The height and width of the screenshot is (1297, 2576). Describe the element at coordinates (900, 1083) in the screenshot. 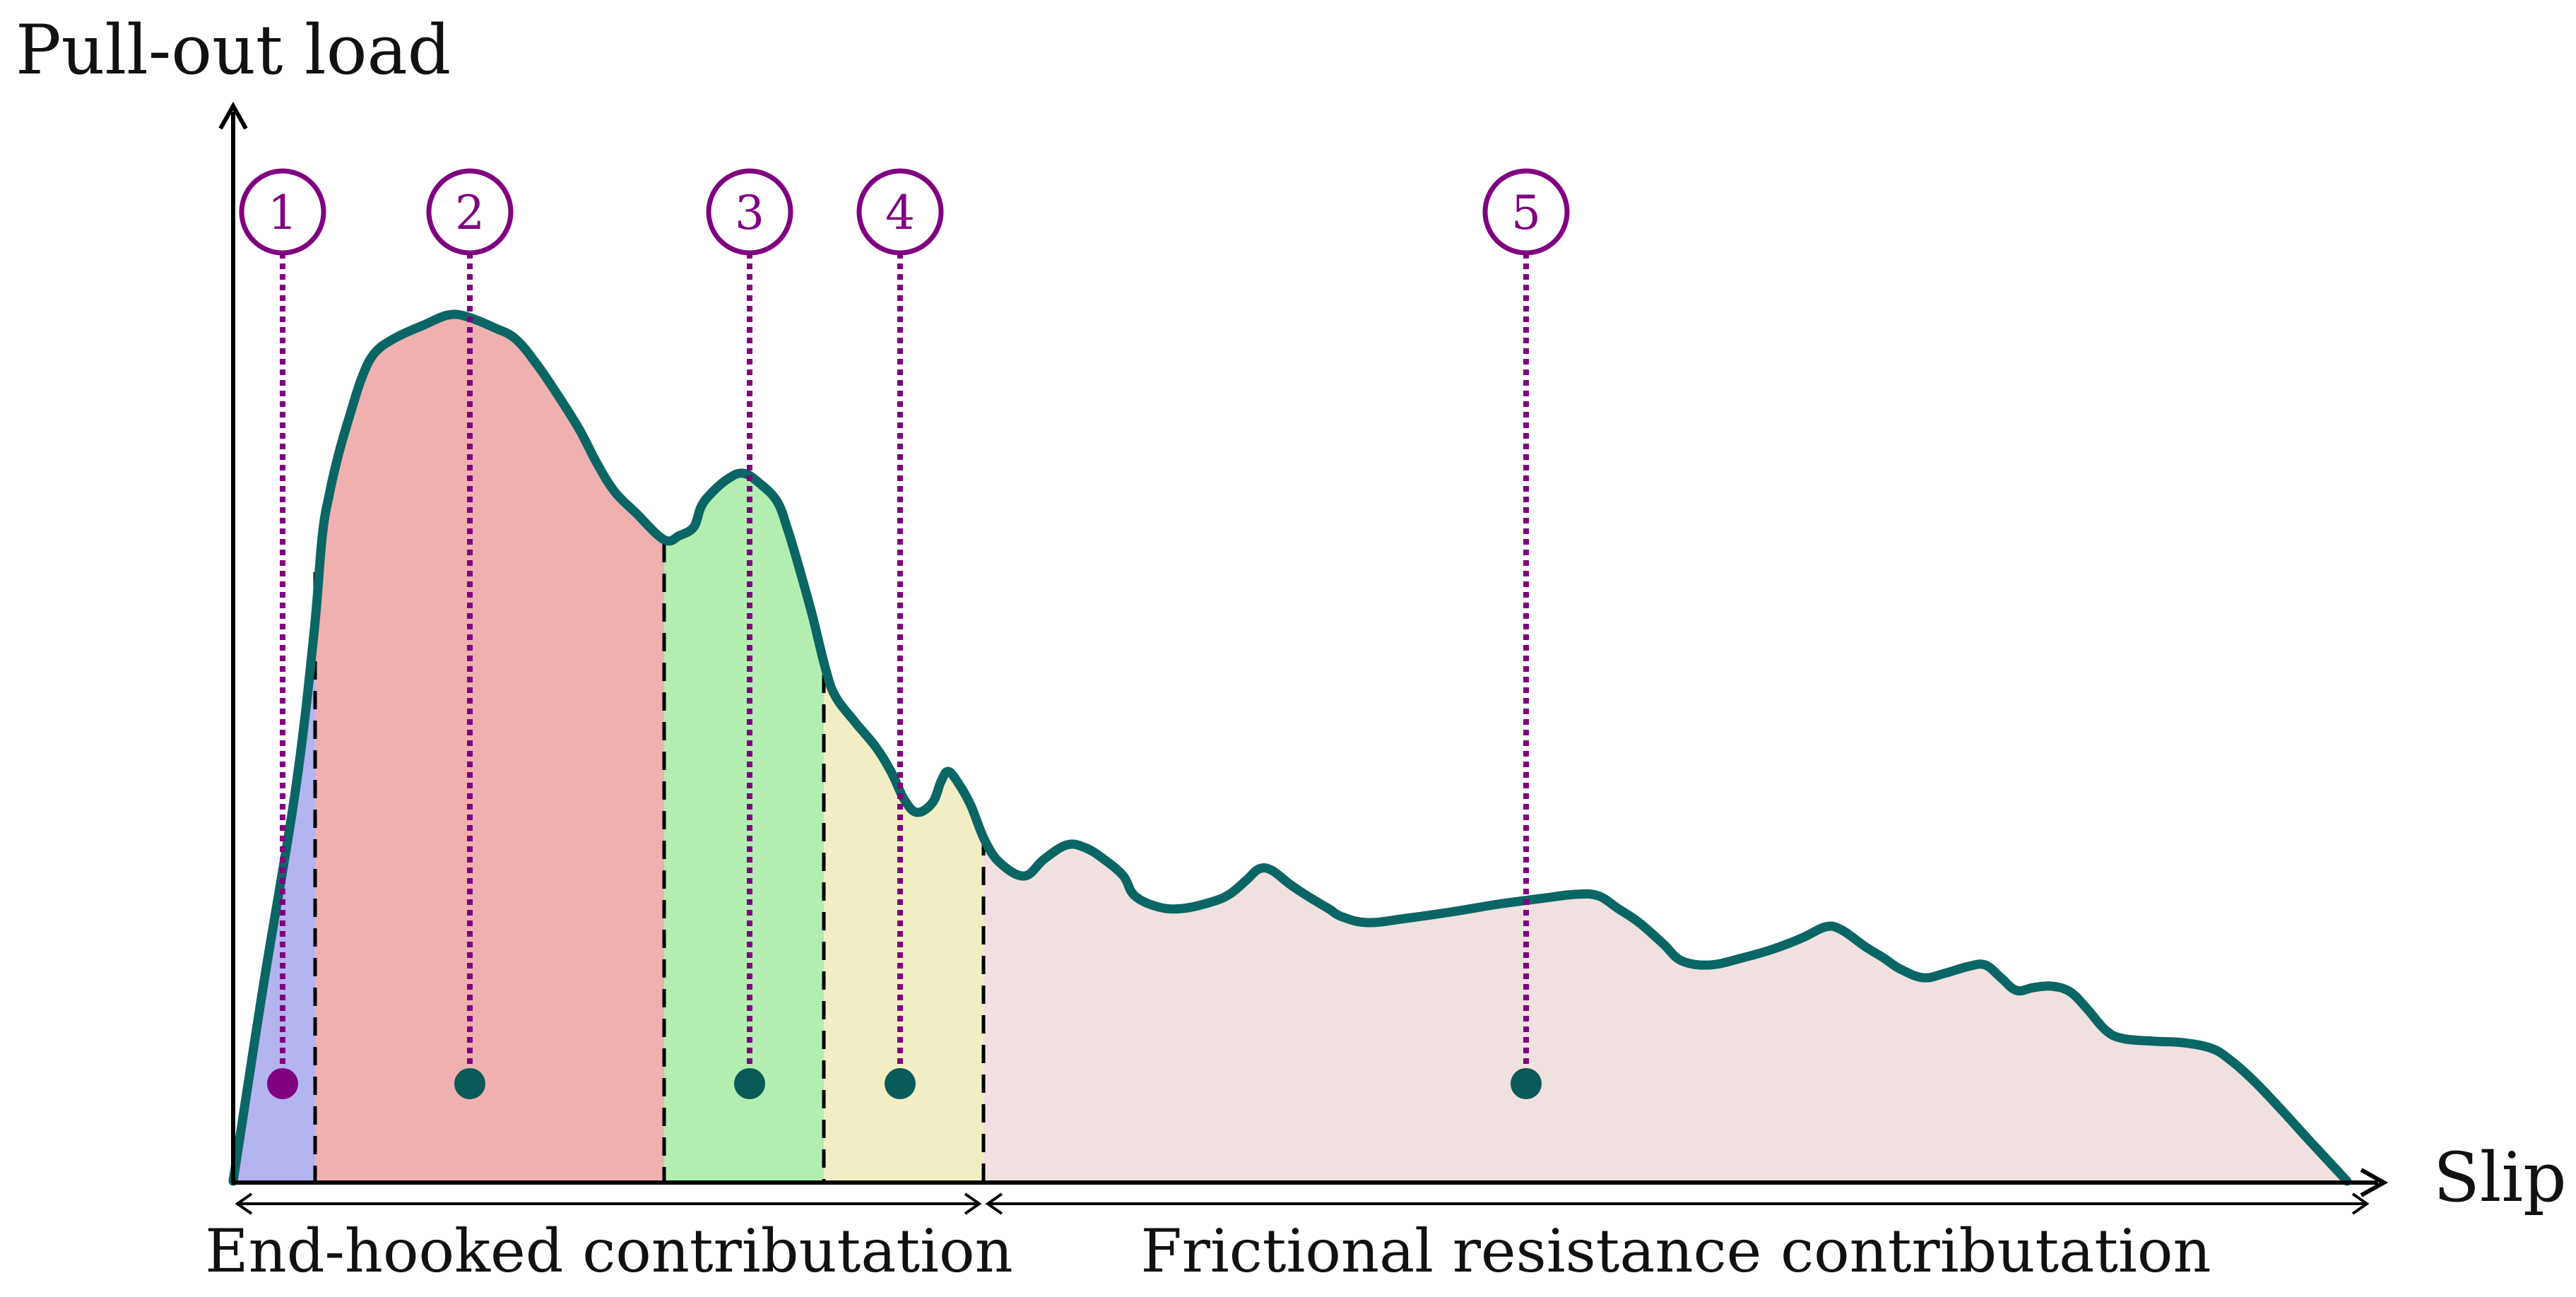

I see `stage-4-point` at that location.